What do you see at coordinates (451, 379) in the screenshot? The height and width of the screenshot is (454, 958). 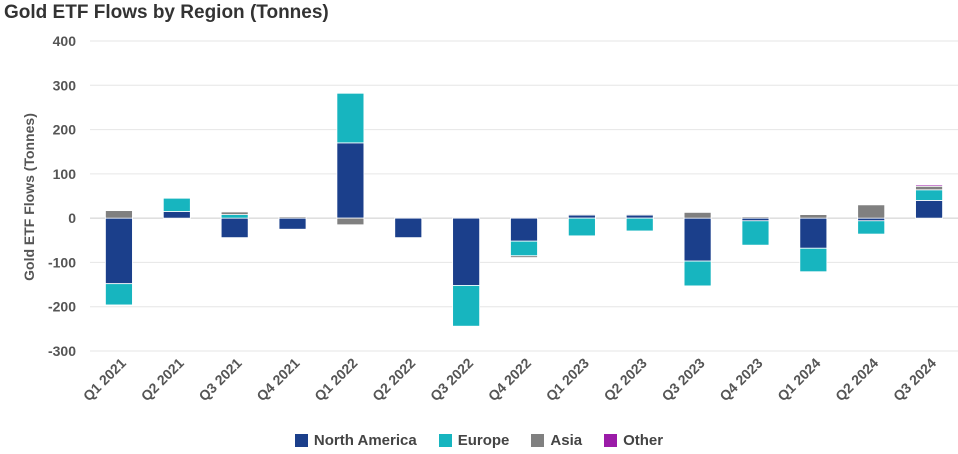 I see `x-tick-label: Q3 2022` at bounding box center [451, 379].